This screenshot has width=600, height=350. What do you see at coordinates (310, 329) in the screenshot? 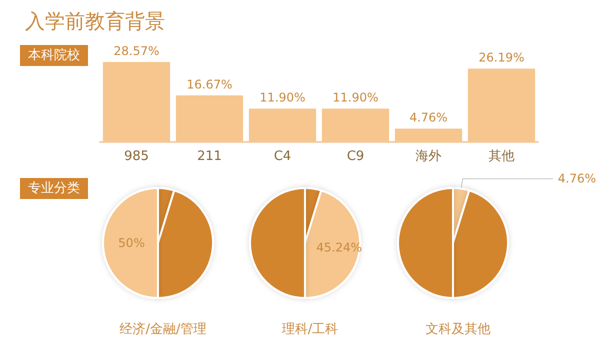
I see `text: 理科/工科` at bounding box center [310, 329].